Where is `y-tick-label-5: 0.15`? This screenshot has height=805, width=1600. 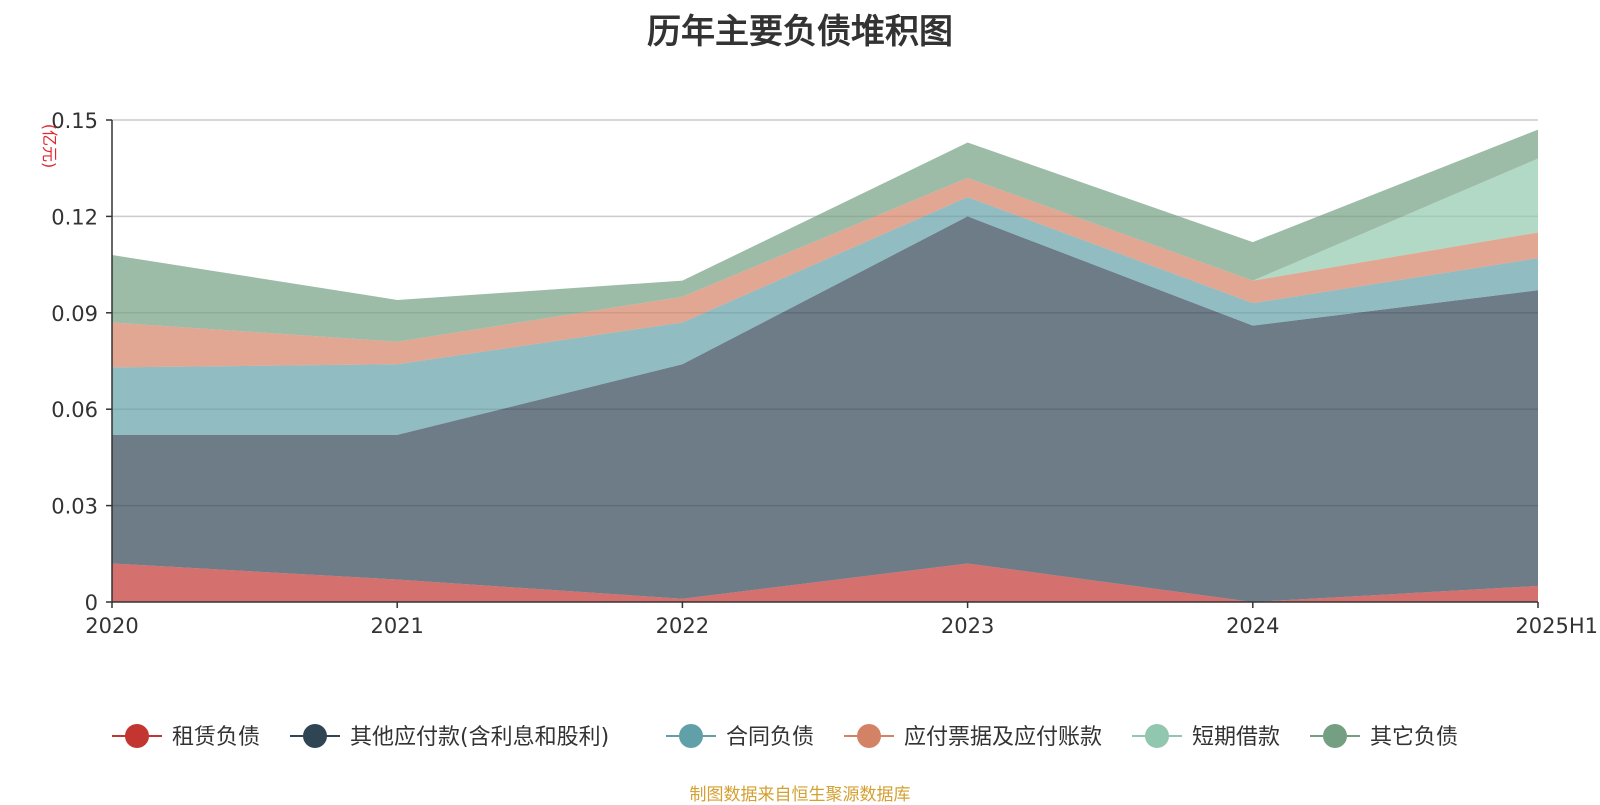
y-tick-label-5: 0.15 is located at coordinates (74, 121).